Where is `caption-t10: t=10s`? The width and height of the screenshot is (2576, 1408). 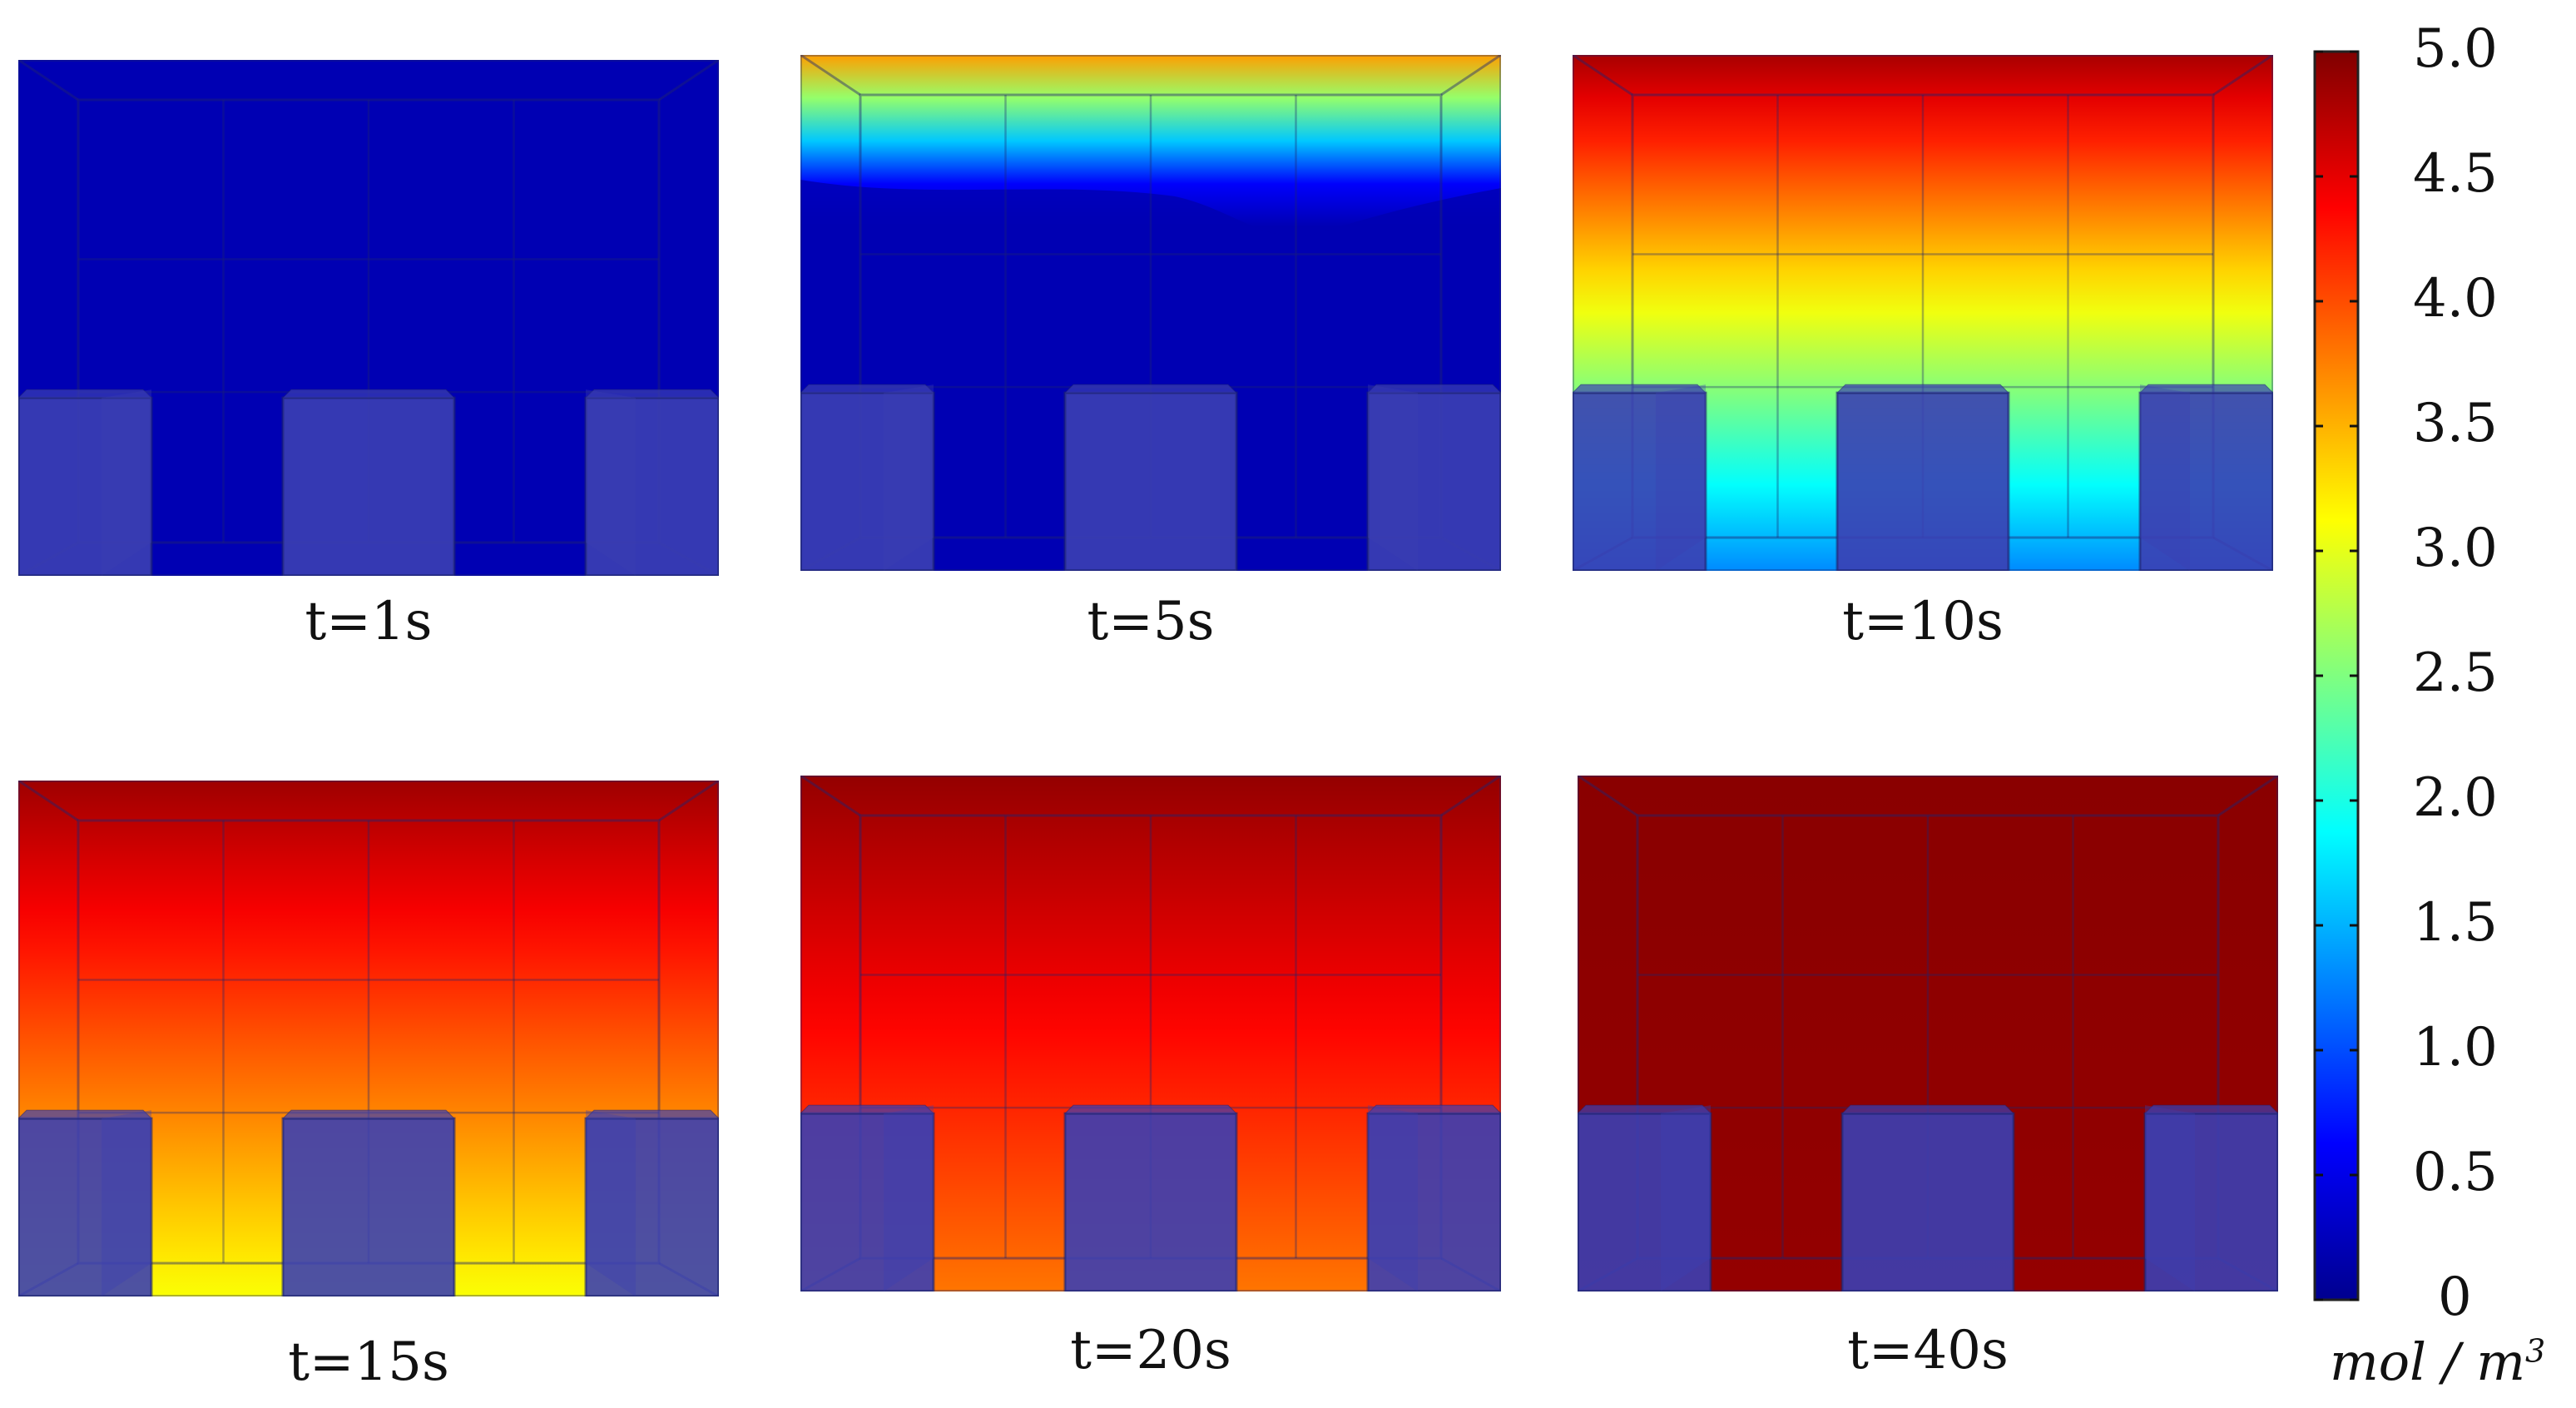 caption-t10: t=10s is located at coordinates (1923, 621).